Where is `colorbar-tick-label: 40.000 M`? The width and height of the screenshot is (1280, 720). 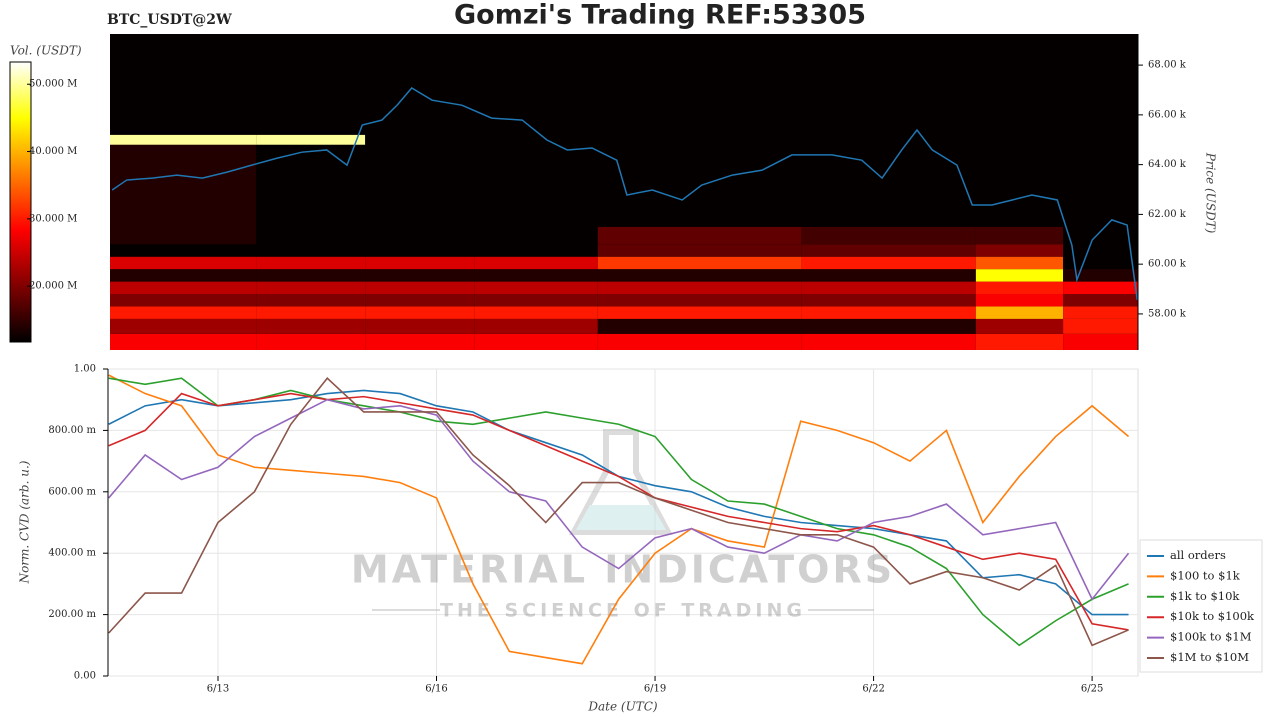 colorbar-tick-label: 40.000 M is located at coordinates (53, 151).